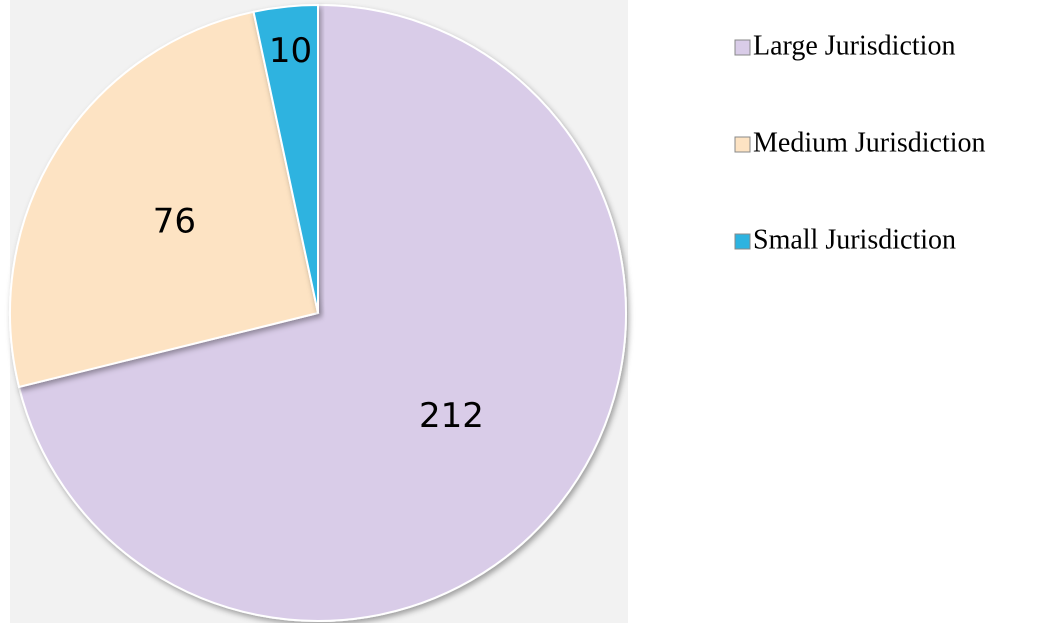  Describe the element at coordinates (451, 416) in the screenshot. I see `data-label: 212` at that location.